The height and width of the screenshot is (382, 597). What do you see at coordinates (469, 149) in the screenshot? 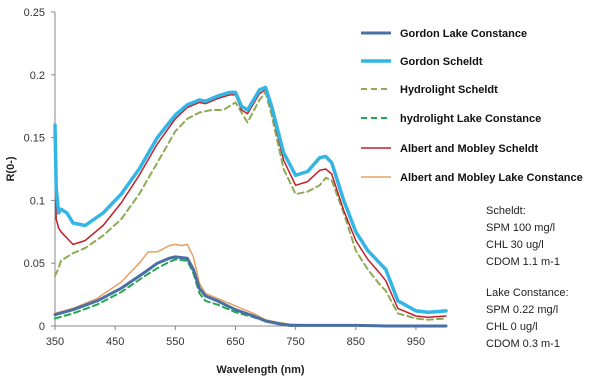
I see `legend-label: Albert and Mobley Scheldt` at bounding box center [469, 149].